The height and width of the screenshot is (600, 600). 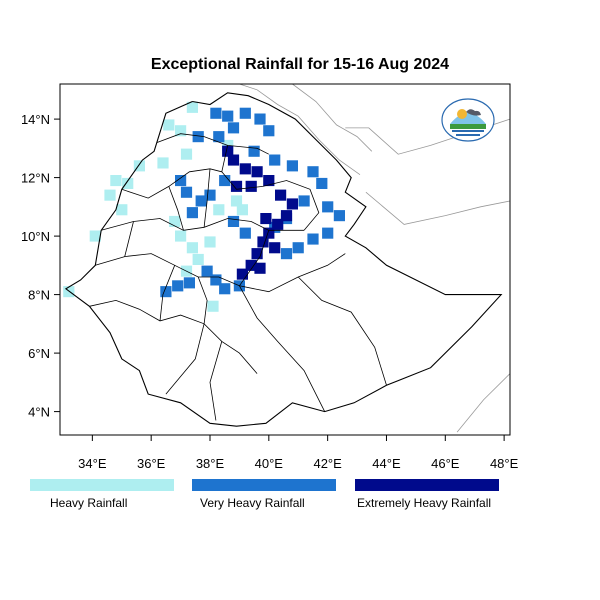 What do you see at coordinates (151, 463) in the screenshot?
I see `x-tick-label: 36°E` at bounding box center [151, 463].